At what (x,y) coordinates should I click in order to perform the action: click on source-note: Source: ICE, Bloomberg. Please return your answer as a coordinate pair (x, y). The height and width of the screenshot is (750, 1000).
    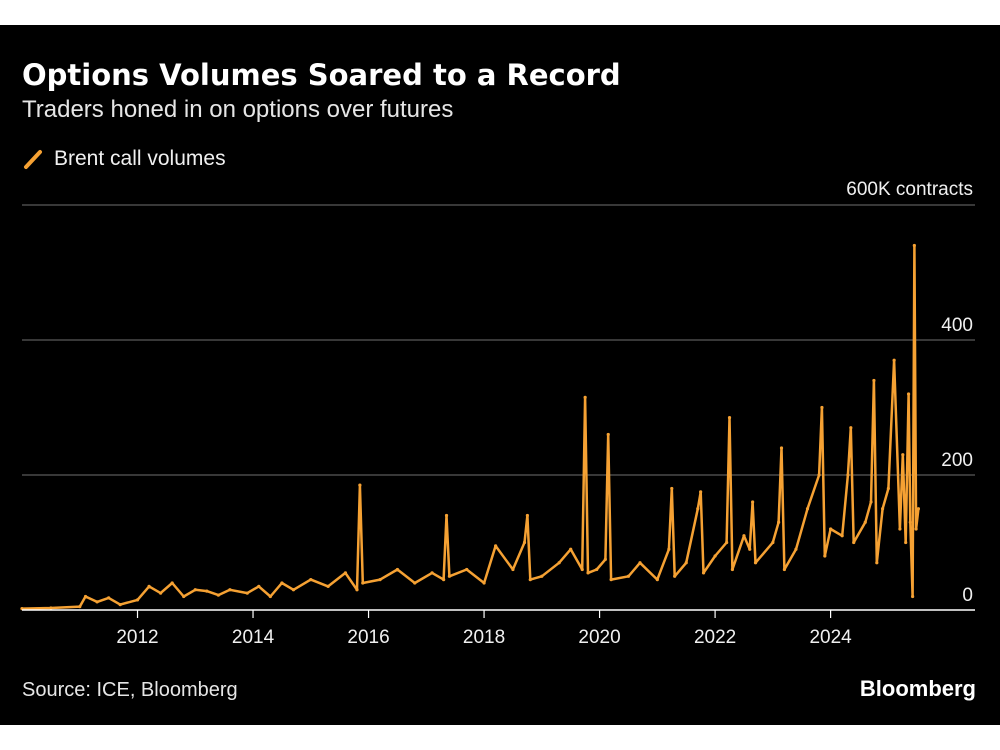
    Looking at the image, I should click on (130, 690).